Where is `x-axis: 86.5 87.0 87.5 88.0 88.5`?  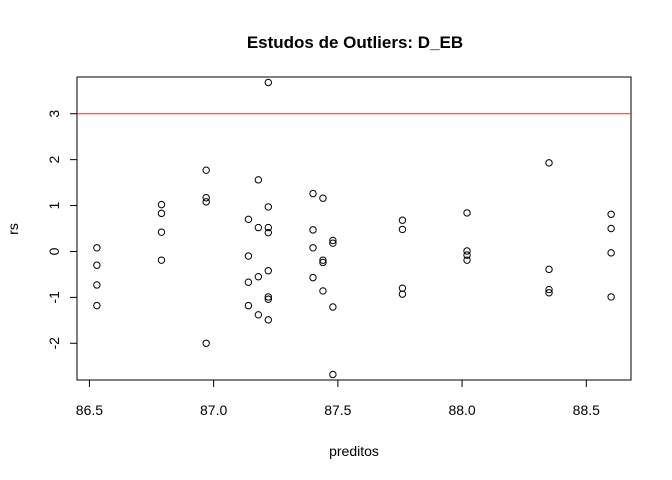 x-axis: 86.5 87.0 87.5 88.0 88.5 is located at coordinates (338, 398).